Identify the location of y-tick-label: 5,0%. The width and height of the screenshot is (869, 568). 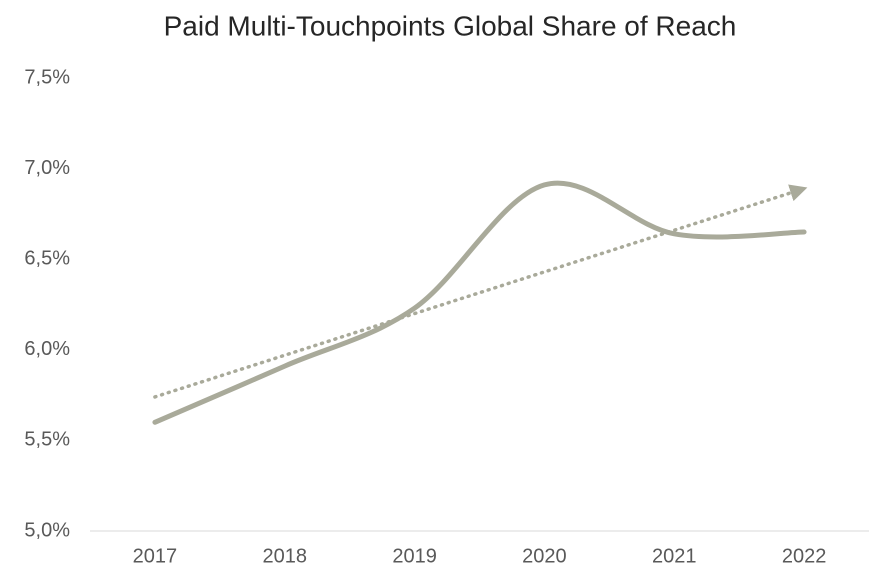
(47, 530).